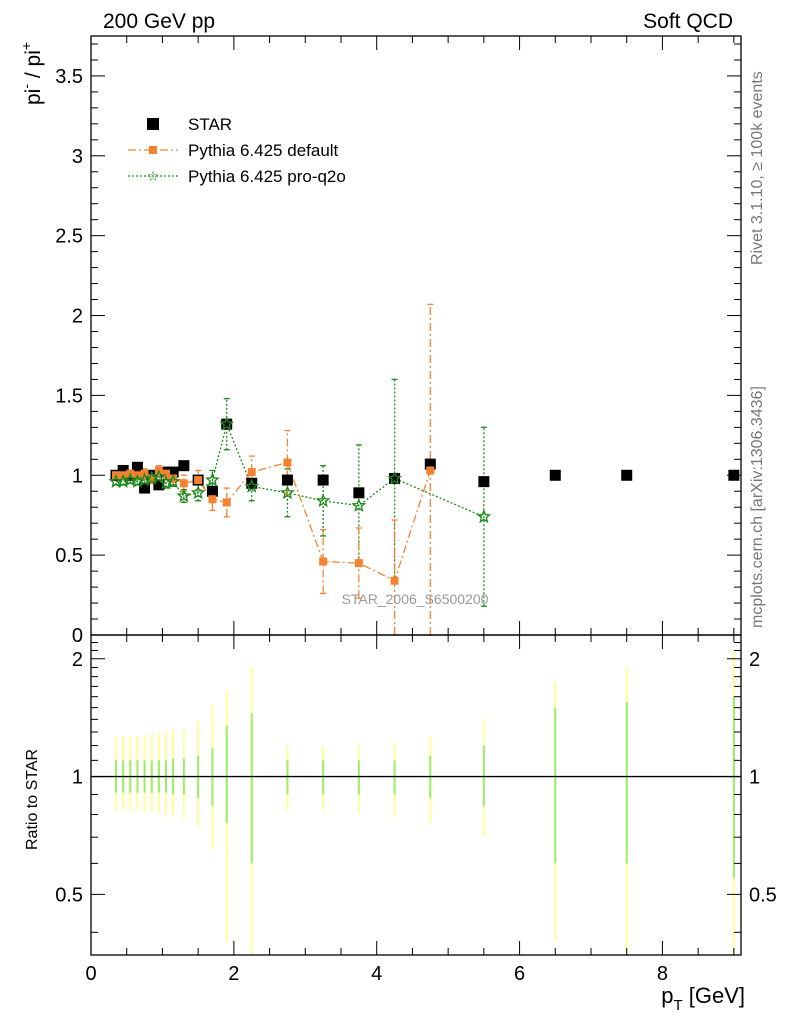  I want to click on ratio-ytick-label: 0.5, so click(69, 895).